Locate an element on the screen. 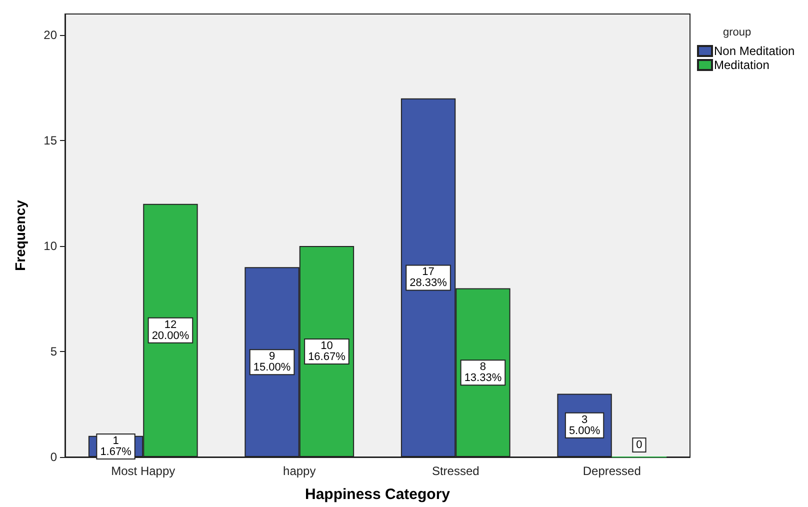 This screenshot has width=808, height=507. y-tick-label: 5 is located at coordinates (54, 351).